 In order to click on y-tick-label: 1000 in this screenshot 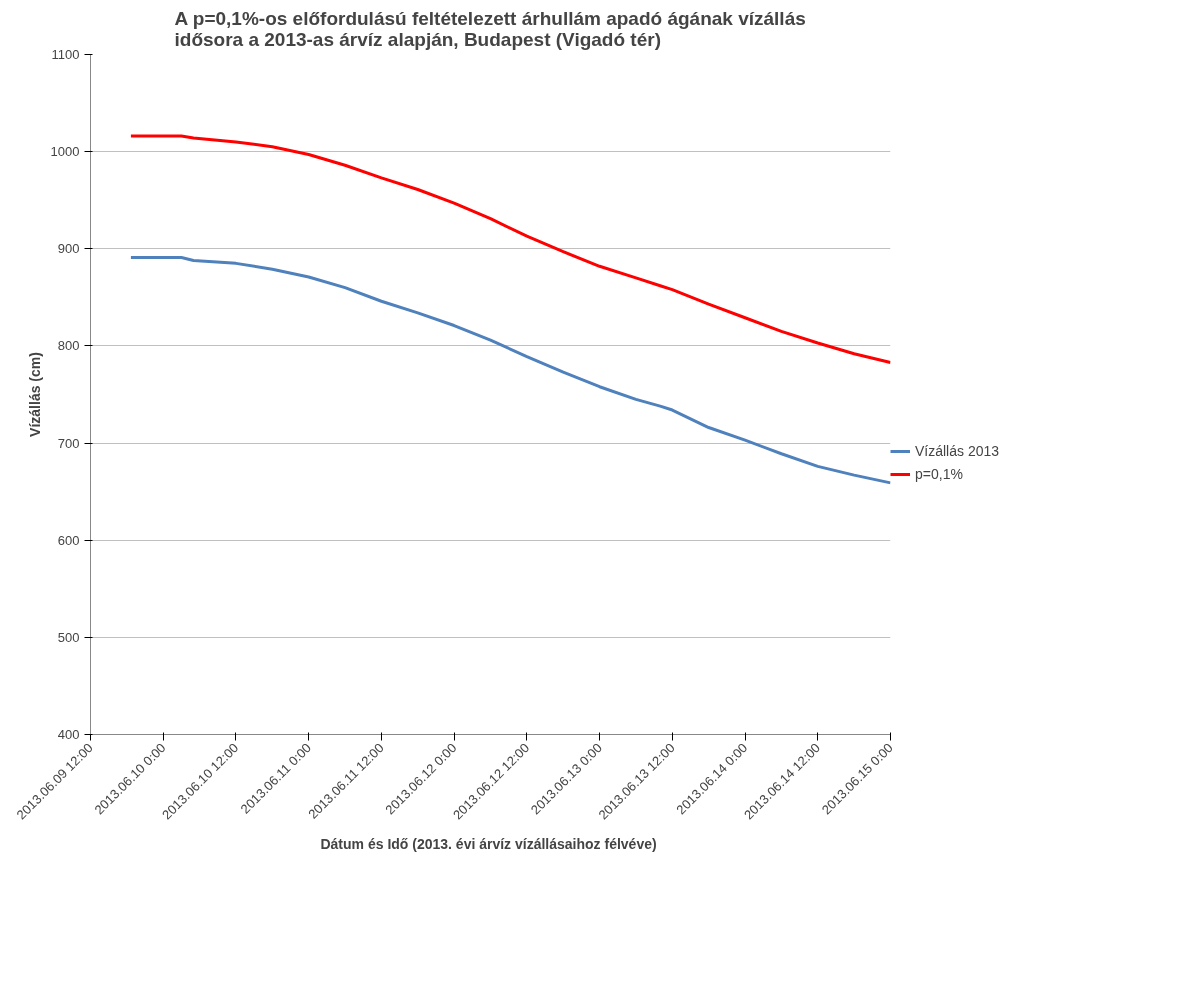, I will do `click(65, 152)`.